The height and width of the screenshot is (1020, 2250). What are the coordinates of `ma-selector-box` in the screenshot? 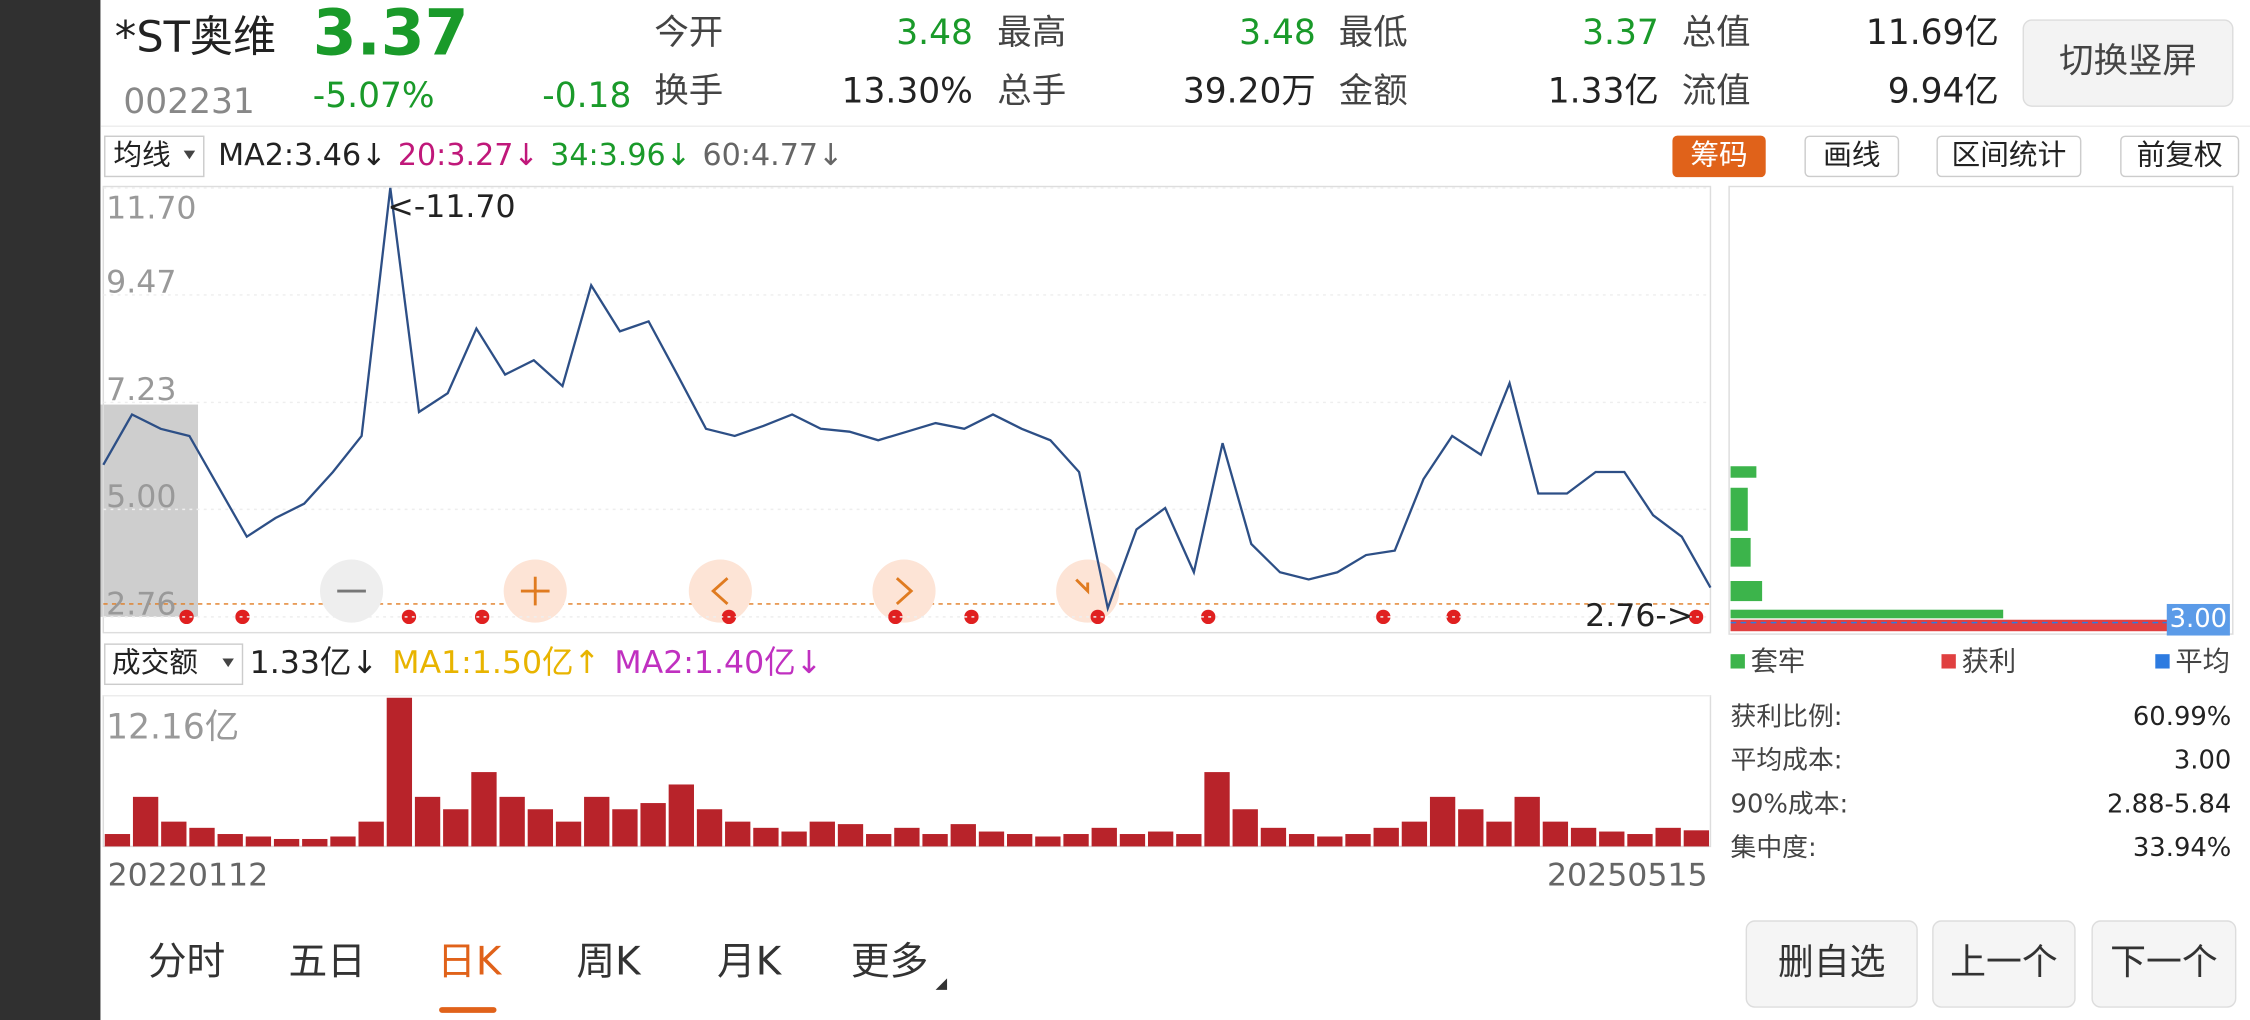 It's located at (154, 156).